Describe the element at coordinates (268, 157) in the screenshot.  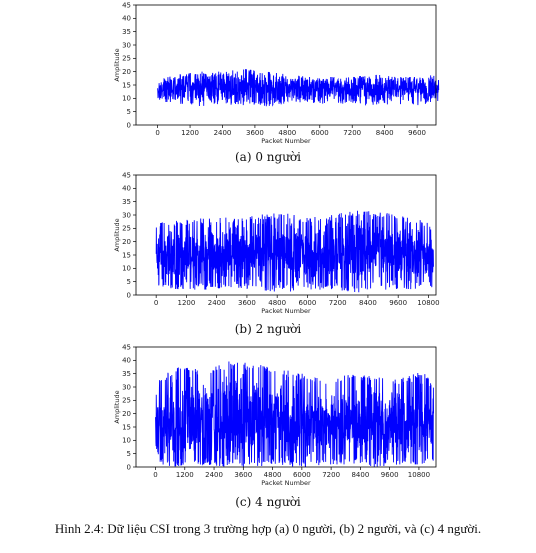
I see `subcaption-a: (a) 0 người` at that location.